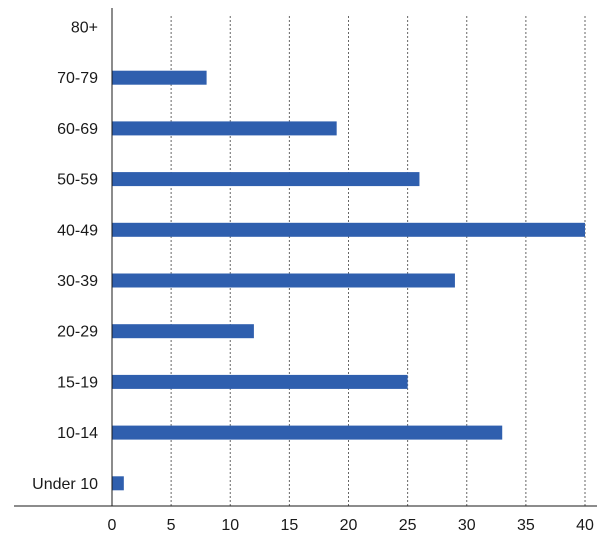 The image size is (599, 538). What do you see at coordinates (77, 180) in the screenshot?
I see `y-tick-label: 50-59` at bounding box center [77, 180].